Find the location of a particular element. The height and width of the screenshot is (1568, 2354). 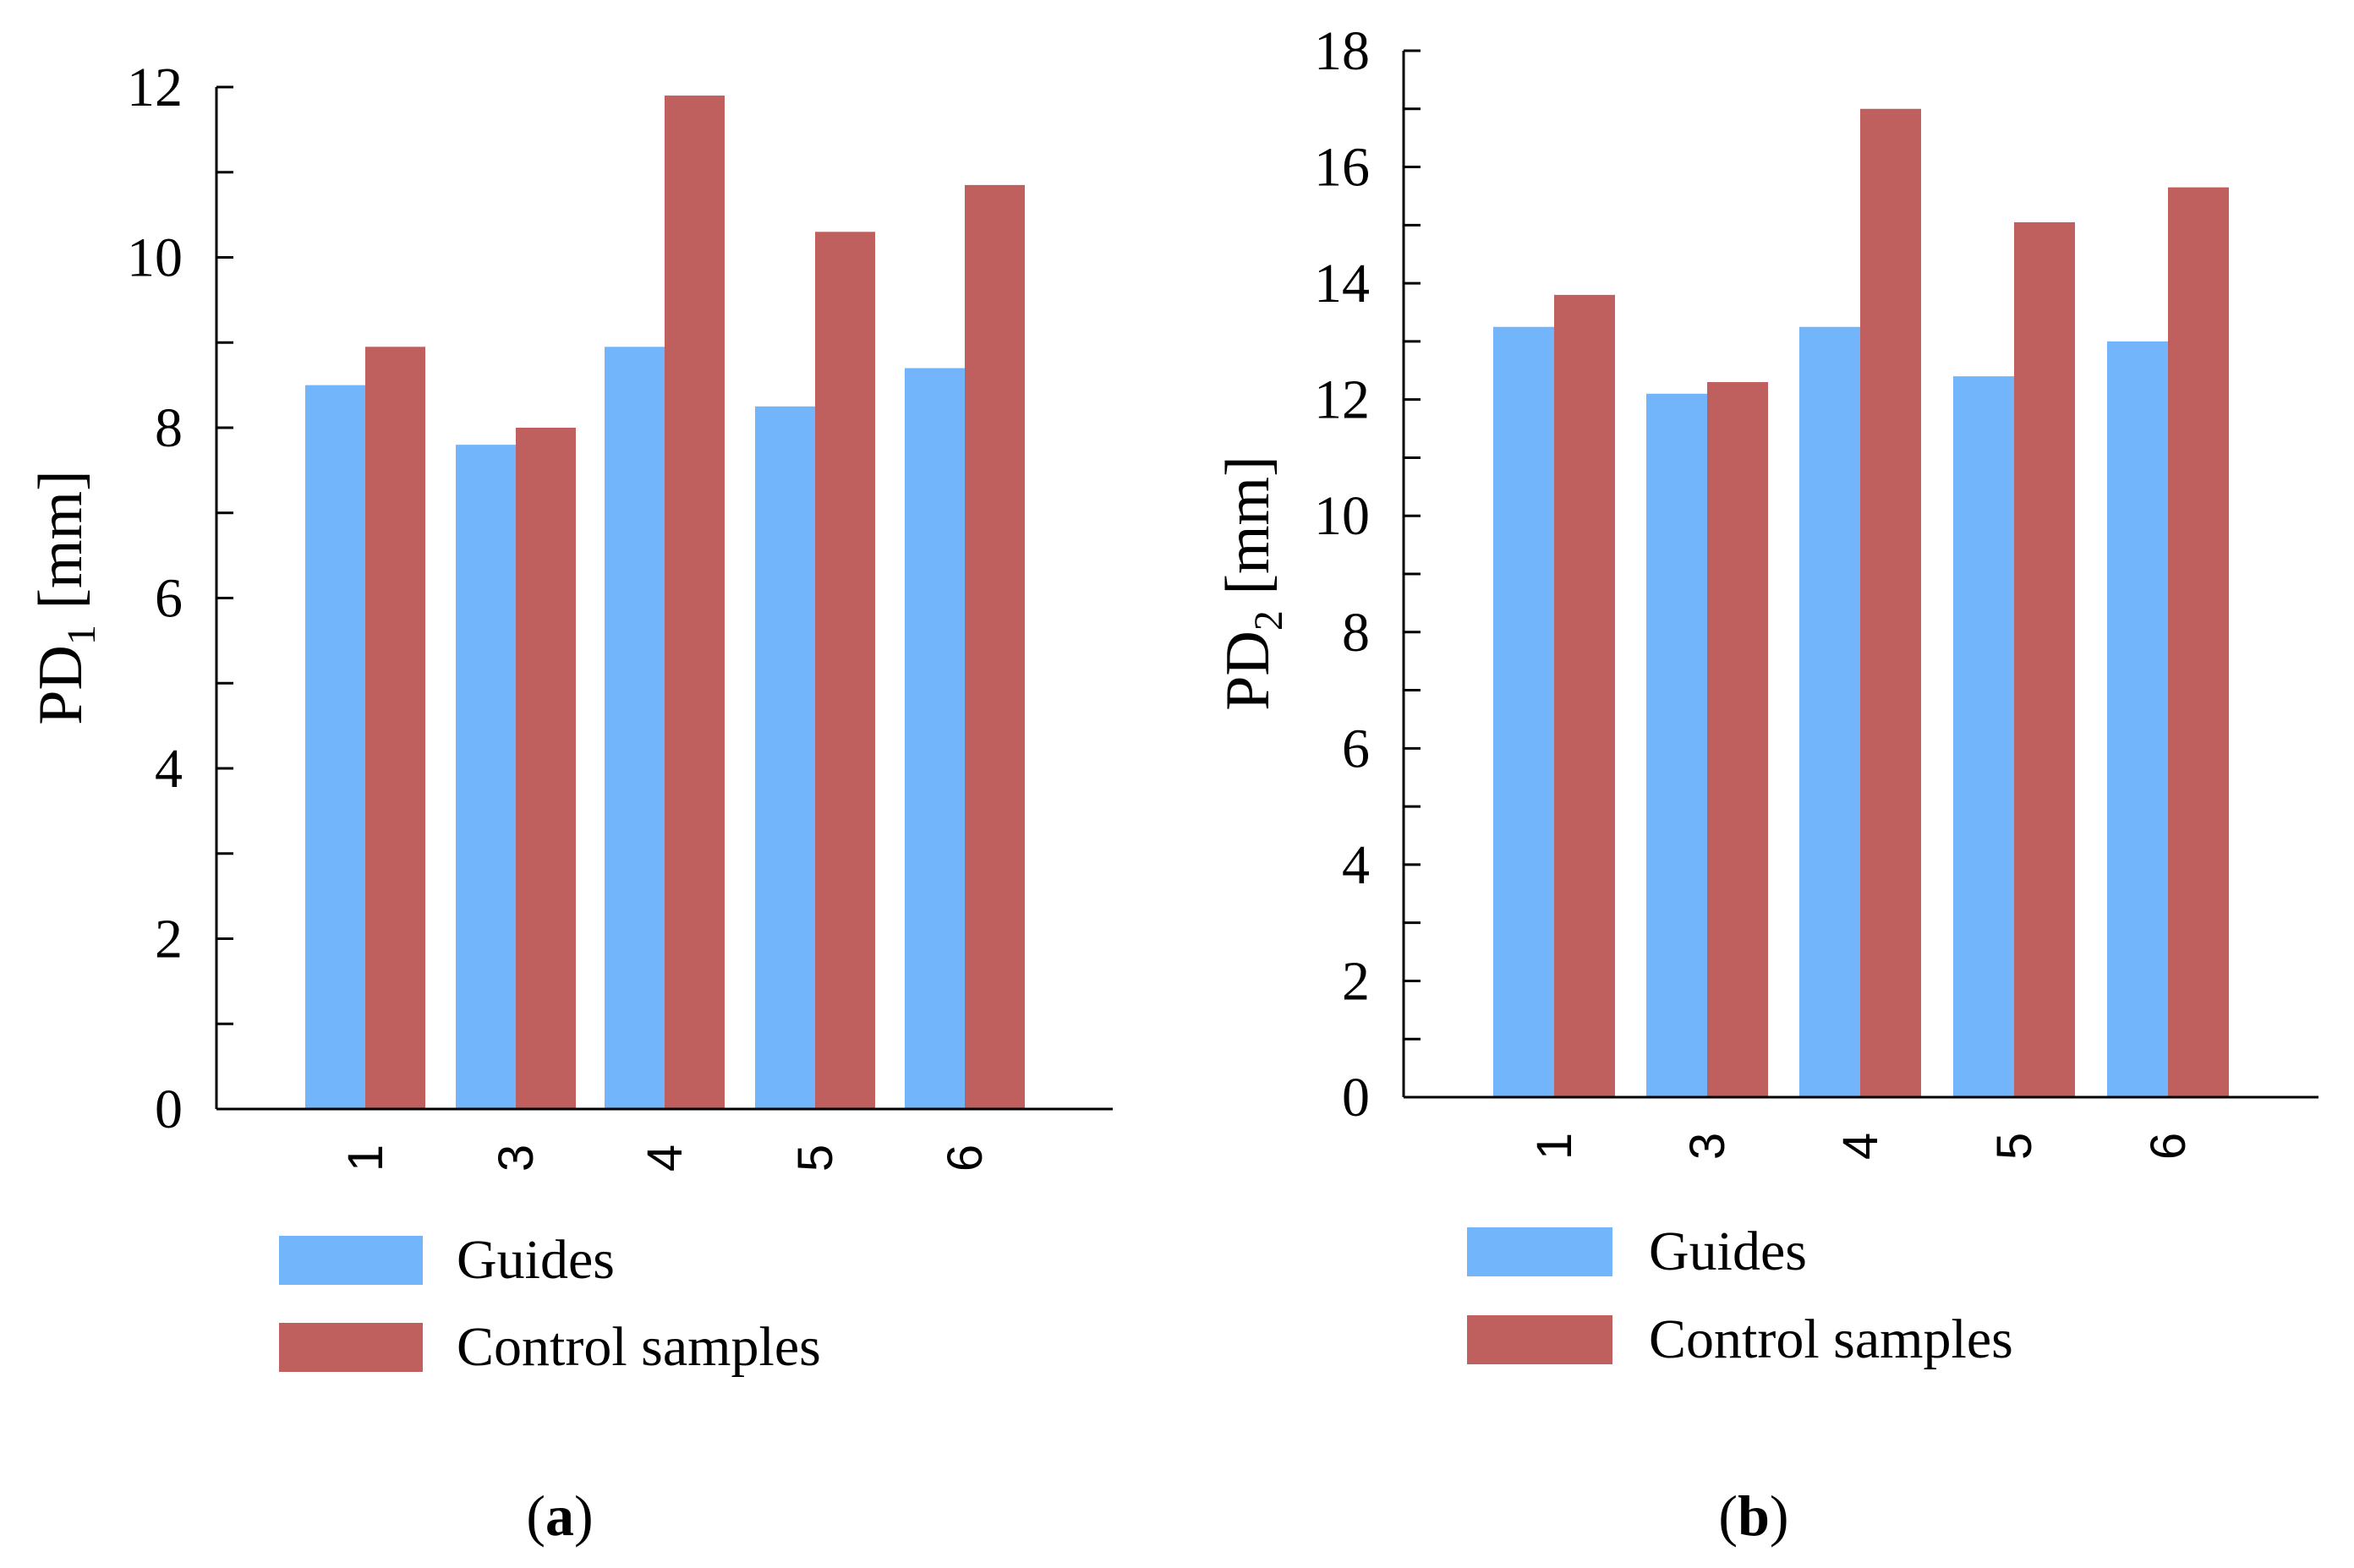

y-axis-title: PD2 [mm] is located at coordinates (1252, 583).